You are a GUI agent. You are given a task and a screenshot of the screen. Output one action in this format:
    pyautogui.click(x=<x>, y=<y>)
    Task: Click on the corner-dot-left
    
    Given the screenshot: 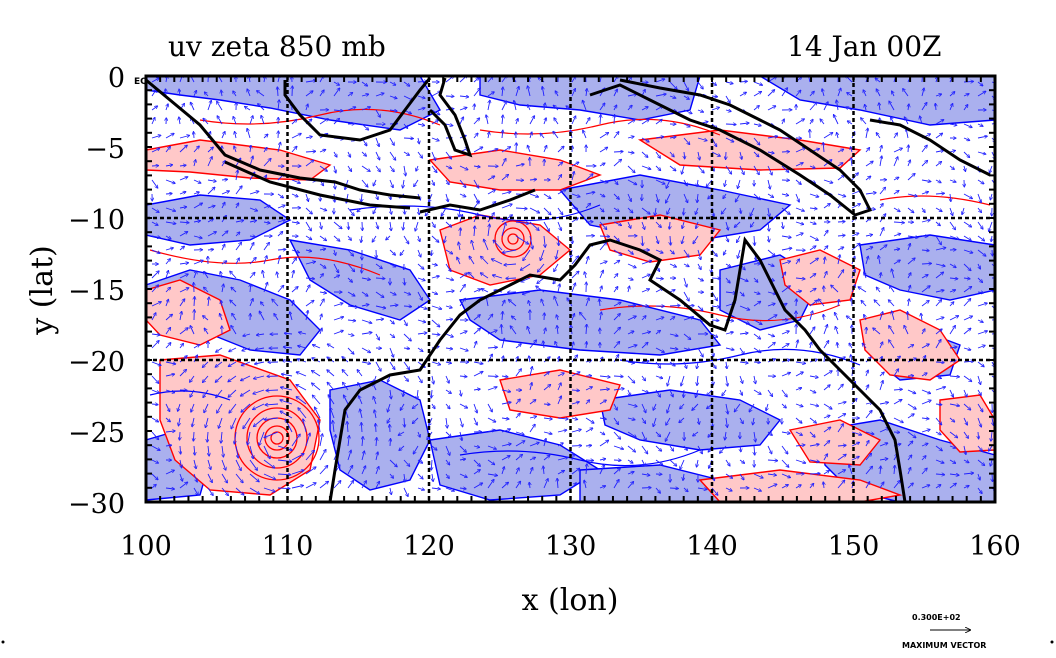 What is the action you would take?
    pyautogui.click(x=3, y=642)
    